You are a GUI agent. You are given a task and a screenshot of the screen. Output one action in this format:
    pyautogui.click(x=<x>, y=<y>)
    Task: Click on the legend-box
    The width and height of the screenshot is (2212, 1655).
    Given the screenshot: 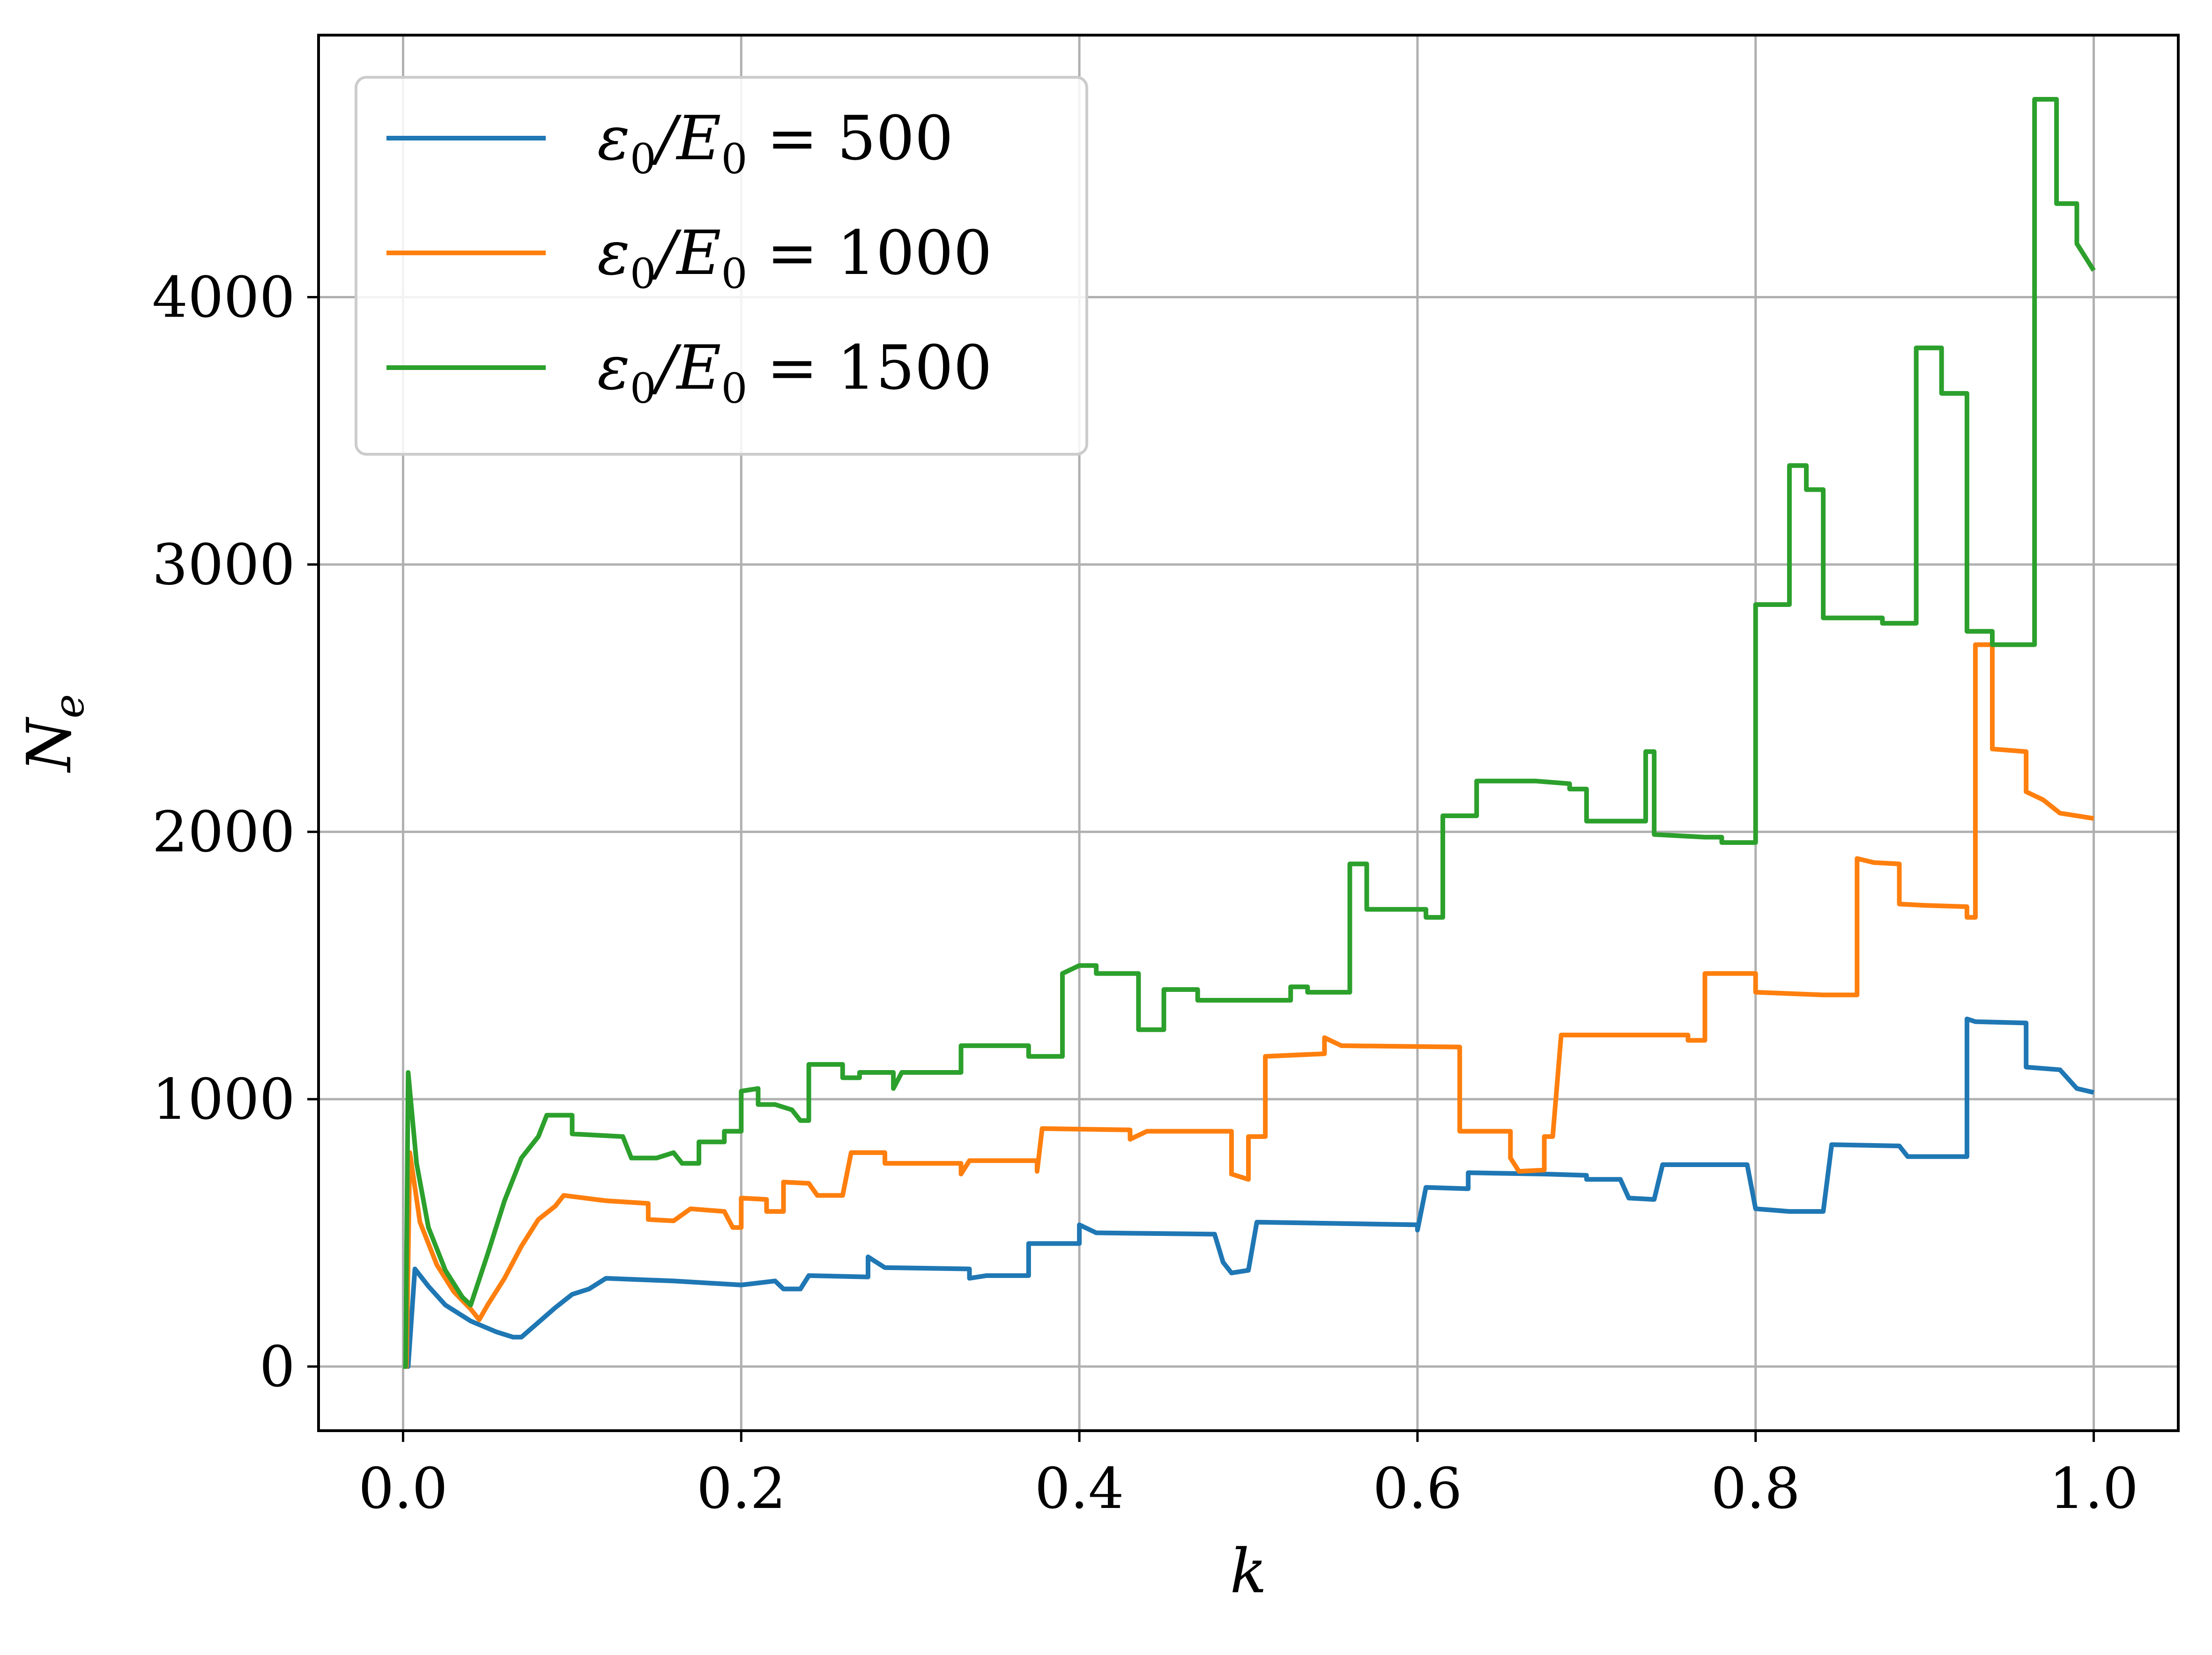 What is the action you would take?
    pyautogui.click(x=721, y=266)
    